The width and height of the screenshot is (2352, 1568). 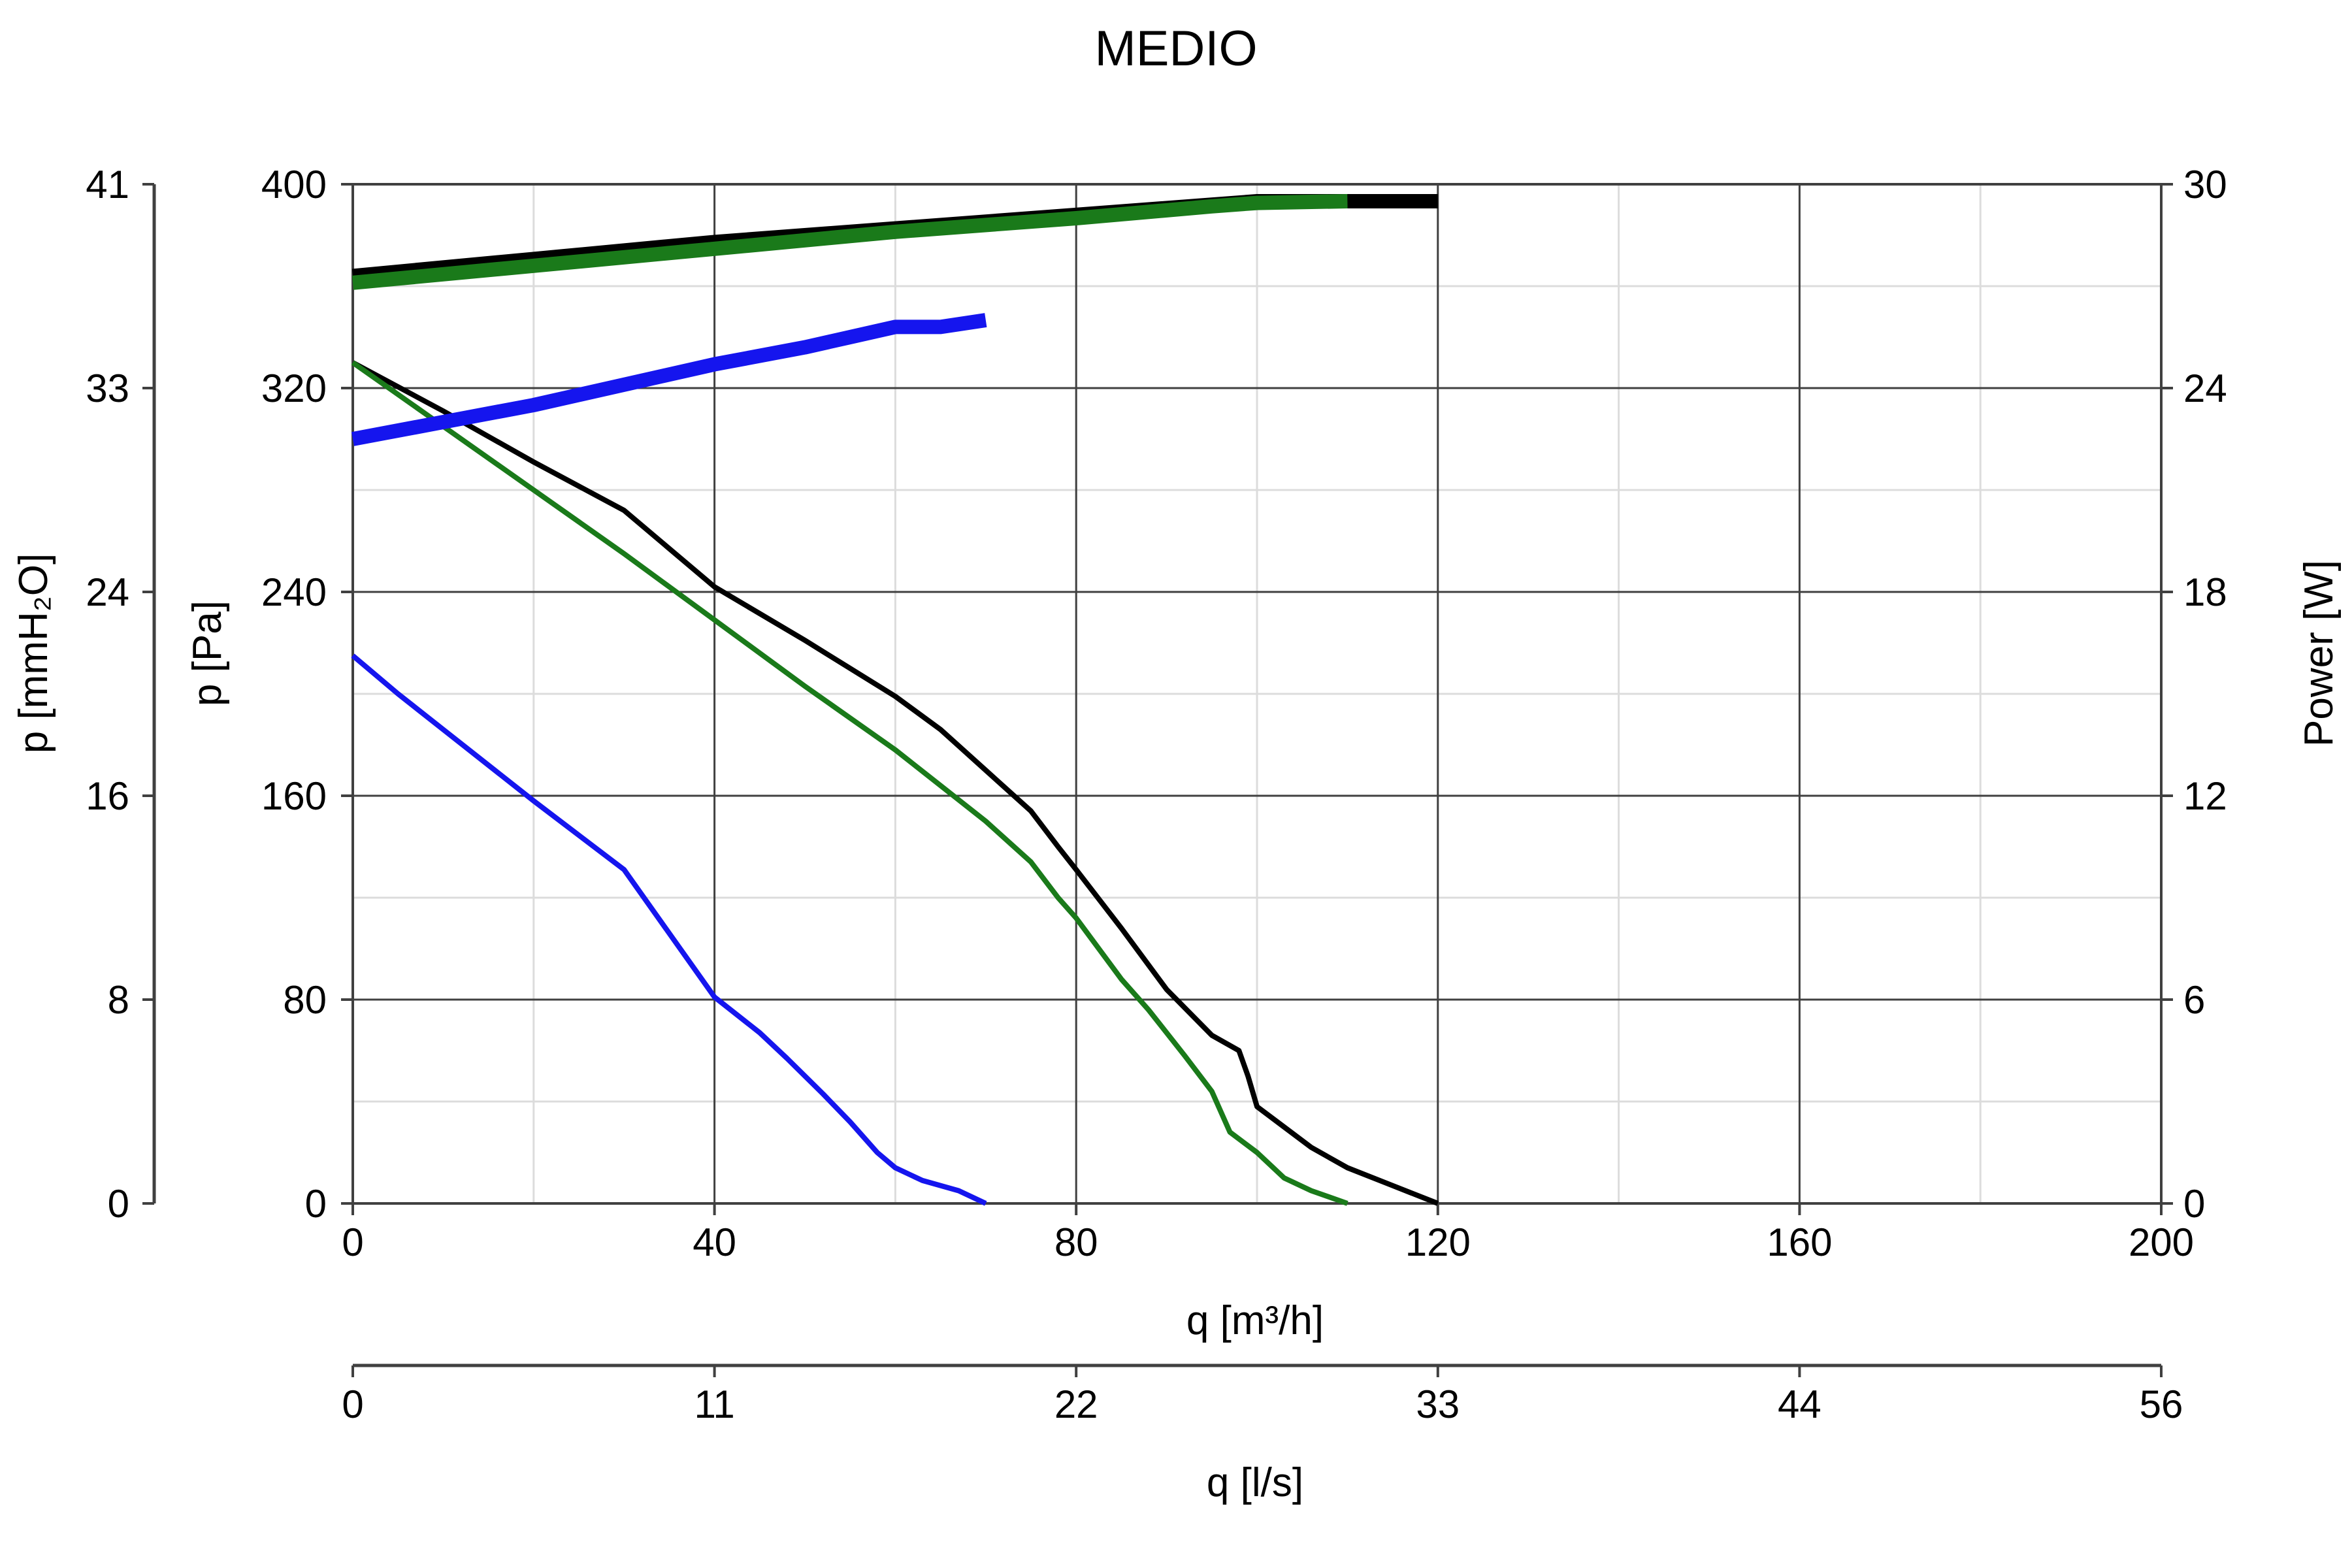 What do you see at coordinates (118, 1204) in the screenshot?
I see `y-secondary-tick-label: 0` at bounding box center [118, 1204].